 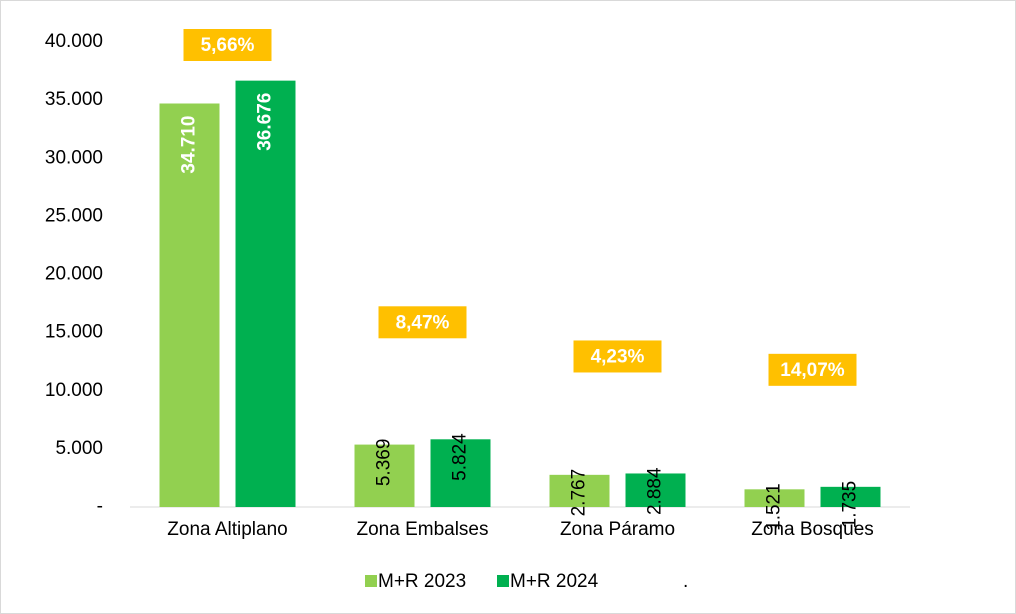 I want to click on value-label: 5.369, so click(x=384, y=463).